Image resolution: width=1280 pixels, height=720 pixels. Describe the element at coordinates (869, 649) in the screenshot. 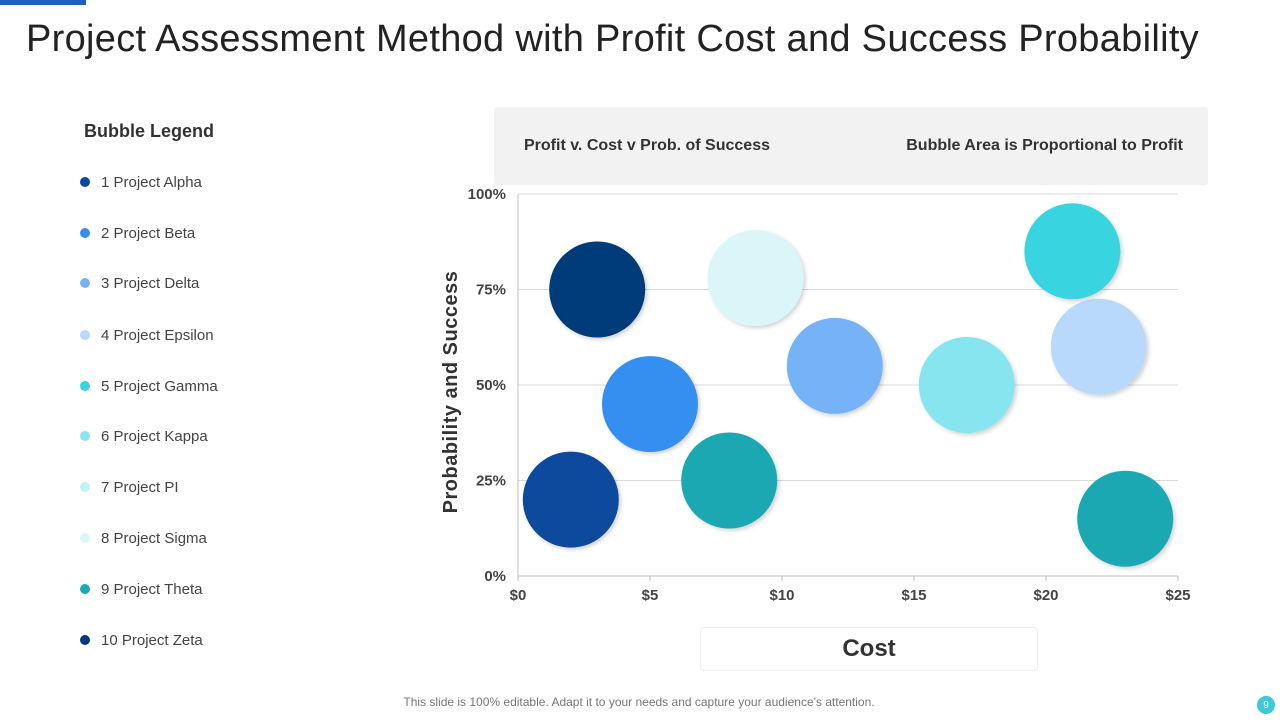

I see `x-axis-label: Cost` at that location.